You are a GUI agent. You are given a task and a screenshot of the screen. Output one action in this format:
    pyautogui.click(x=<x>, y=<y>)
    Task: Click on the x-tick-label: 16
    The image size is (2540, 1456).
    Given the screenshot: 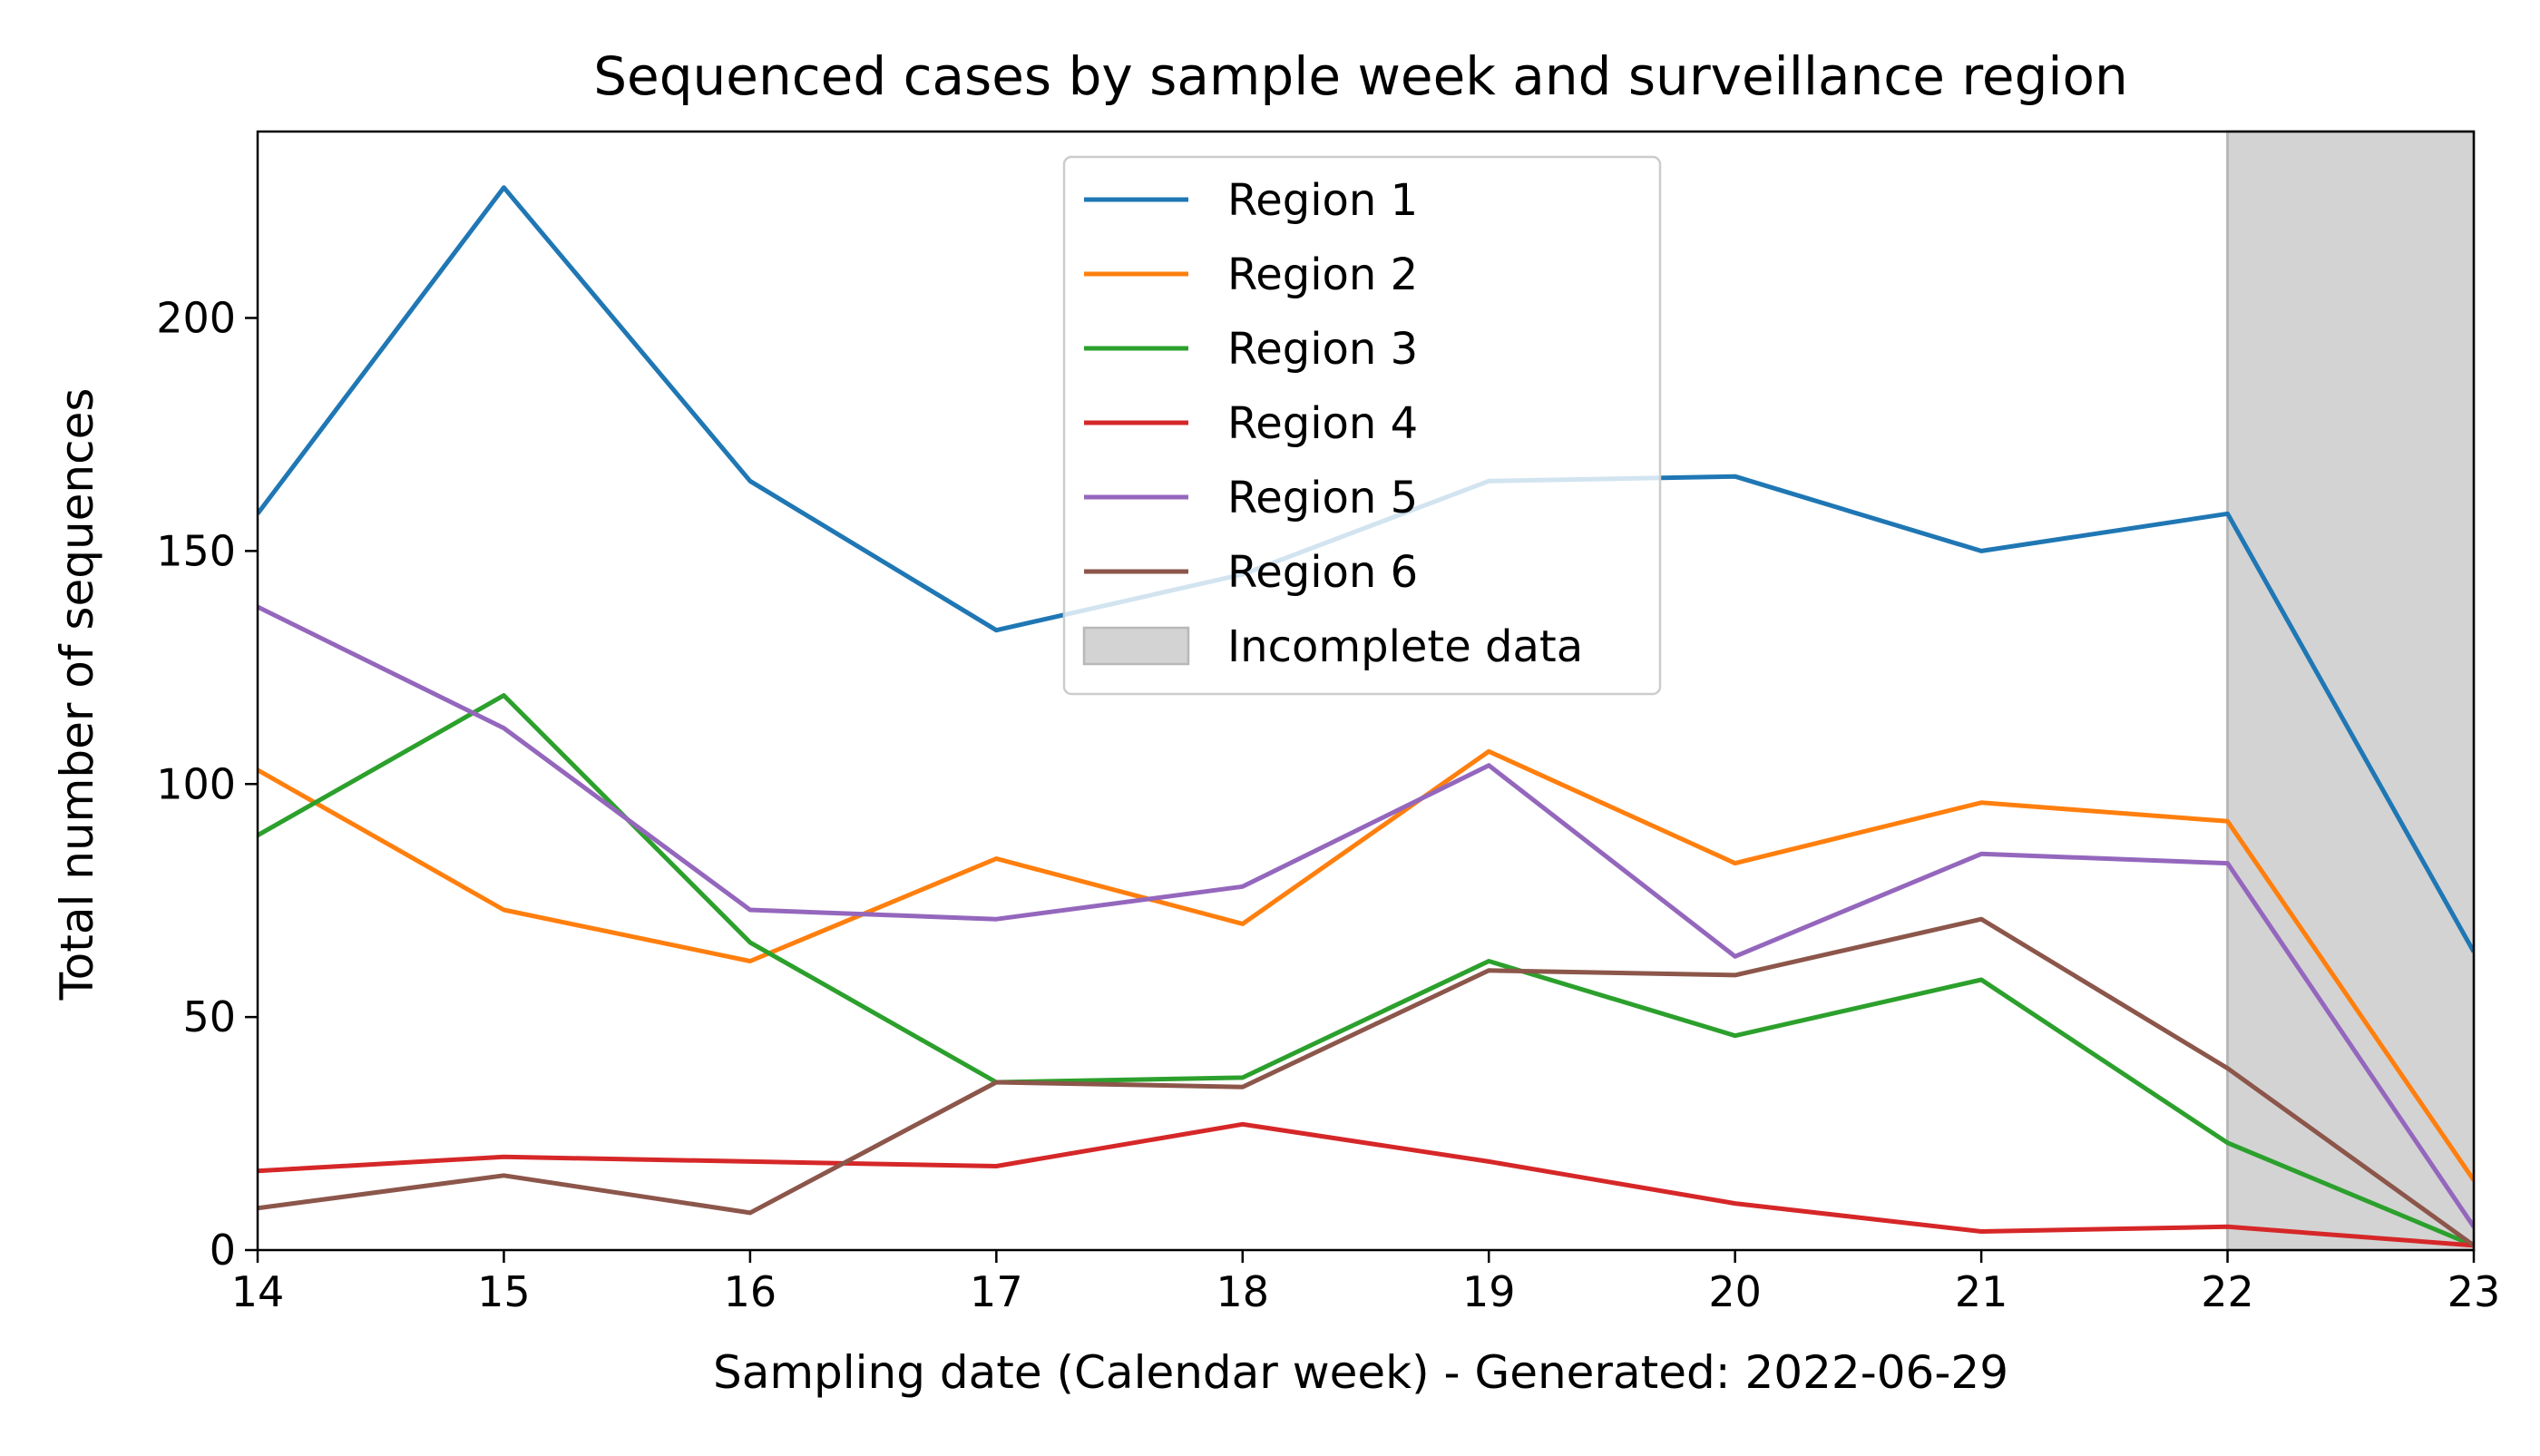 What is the action you would take?
    pyautogui.click(x=750, y=1292)
    